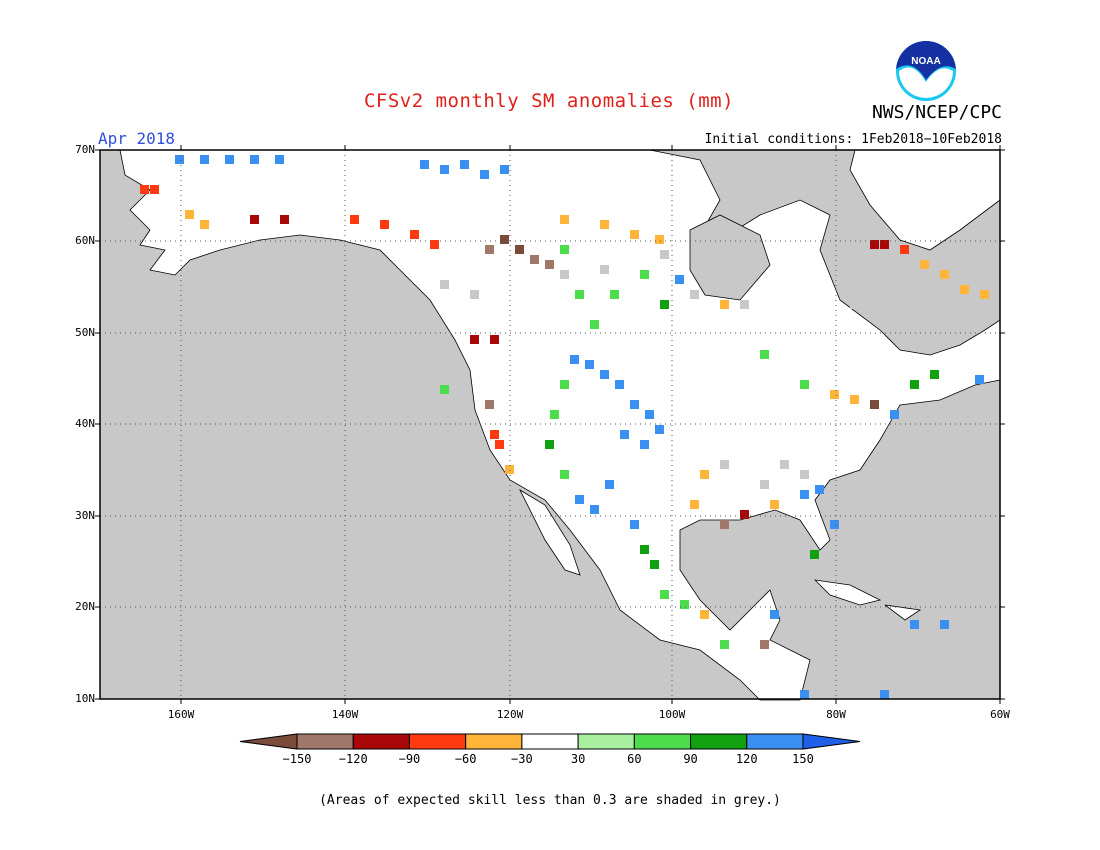 Image resolution: width=1100 pixels, height=850 pixels. I want to click on colorbar-low-arrow, so click(268, 741).